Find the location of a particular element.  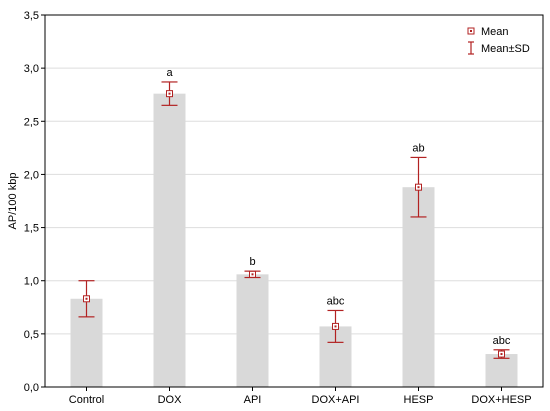

significance-label: ab is located at coordinates (418, 148).